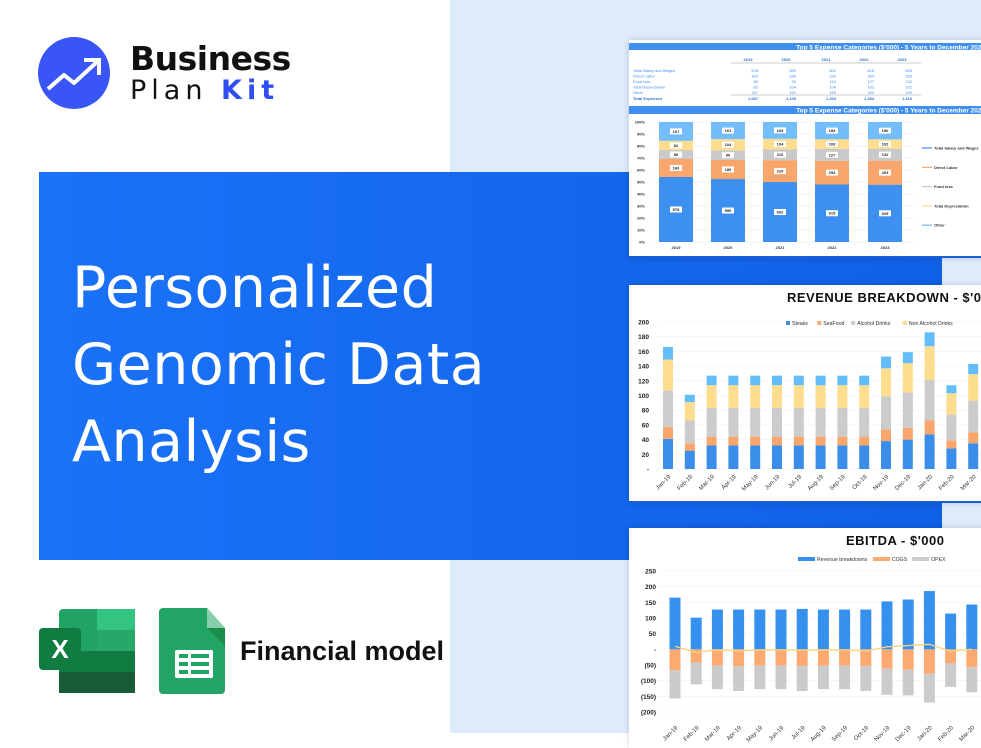 This screenshot has height=748, width=981. What do you see at coordinates (885, 172) in the screenshot?
I see `data-label: 263` at bounding box center [885, 172].